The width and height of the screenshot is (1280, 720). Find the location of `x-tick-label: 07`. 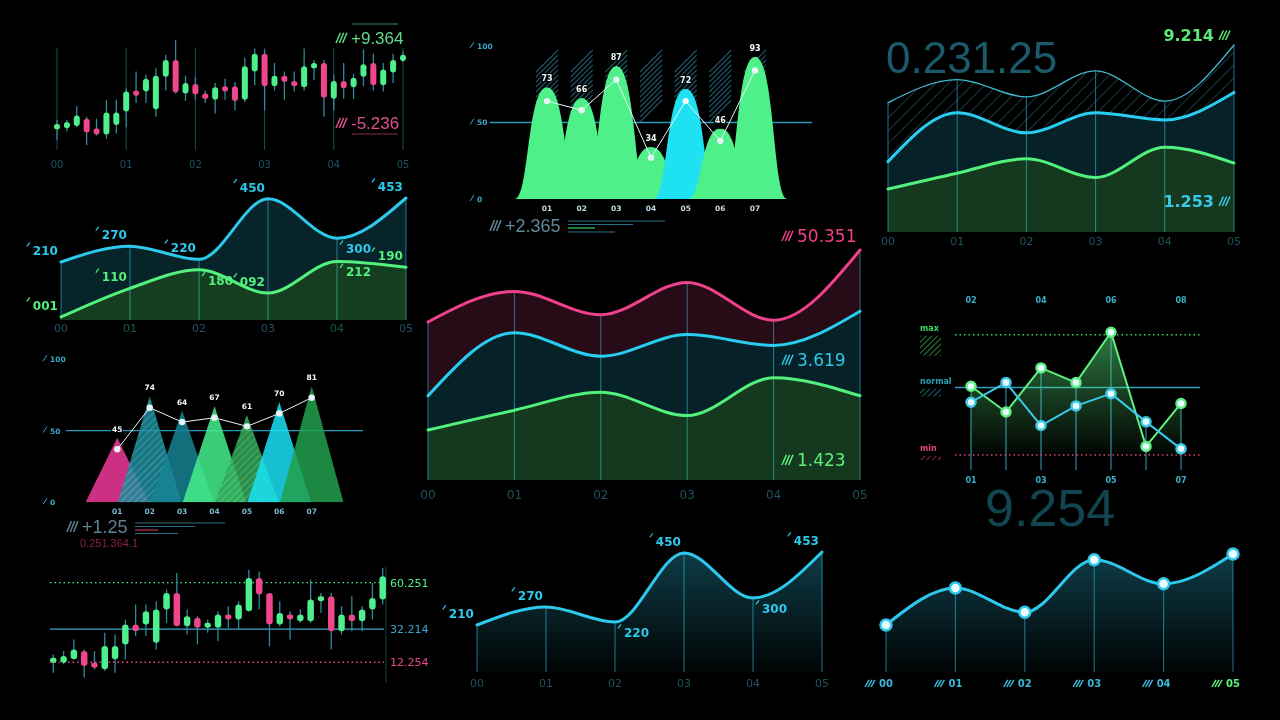

x-tick-label: 07 is located at coordinates (1181, 480).